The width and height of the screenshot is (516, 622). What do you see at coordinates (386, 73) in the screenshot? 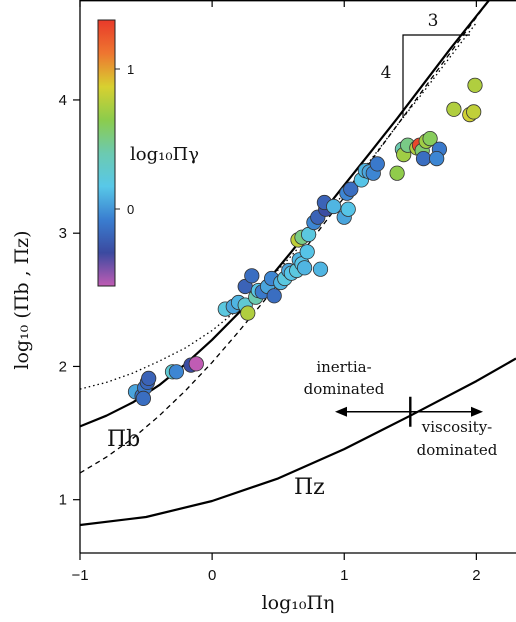
I see `slope-rise-label: 4` at bounding box center [386, 73].